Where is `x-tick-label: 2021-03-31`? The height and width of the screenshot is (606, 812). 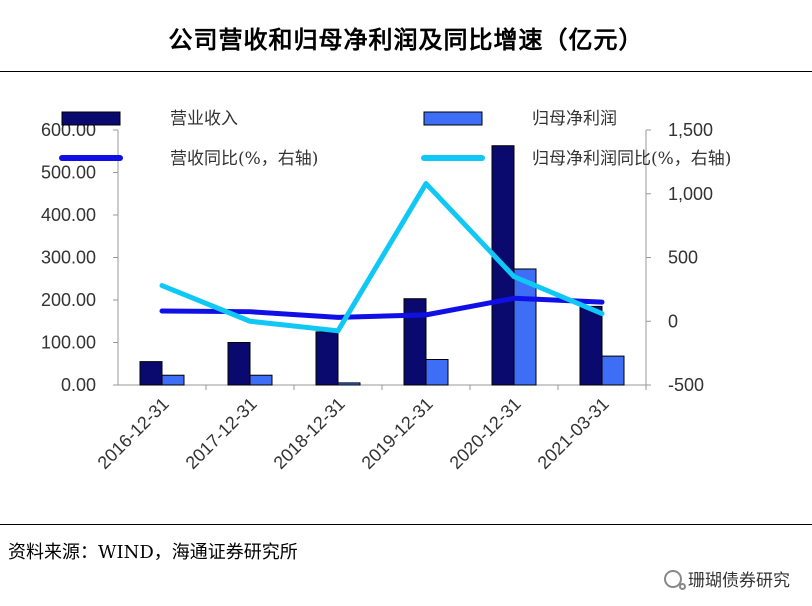 x-tick-label: 2021-03-31 is located at coordinates (573, 433).